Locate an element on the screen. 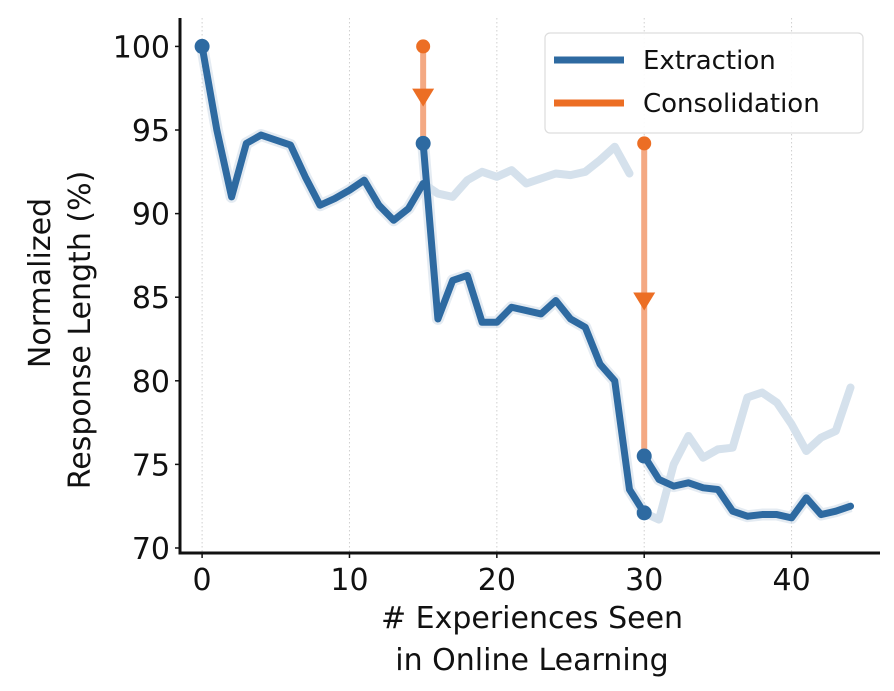  x-tick-label-20: 20 is located at coordinates (497, 580).